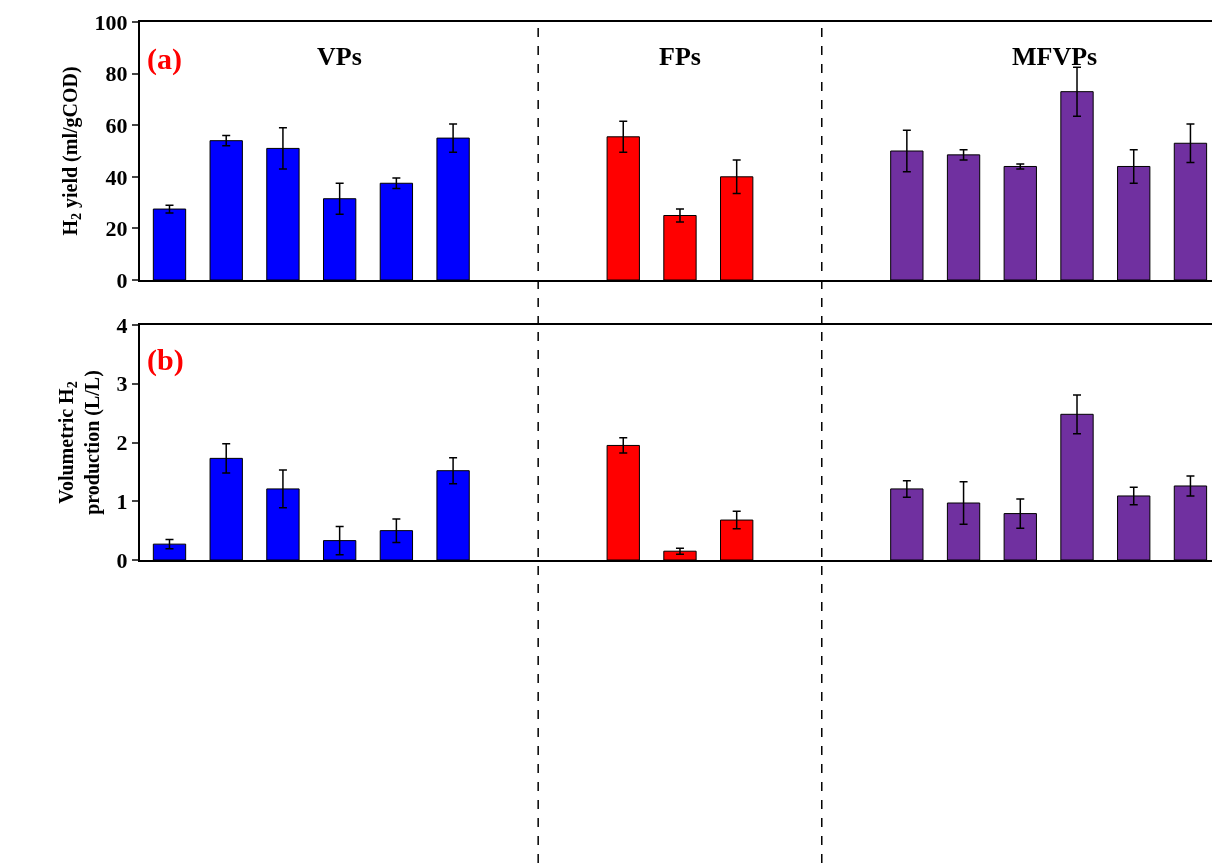 Image resolution: width=1212 pixels, height=863 pixels. I want to click on y-tick-label: 60, so click(116, 125).